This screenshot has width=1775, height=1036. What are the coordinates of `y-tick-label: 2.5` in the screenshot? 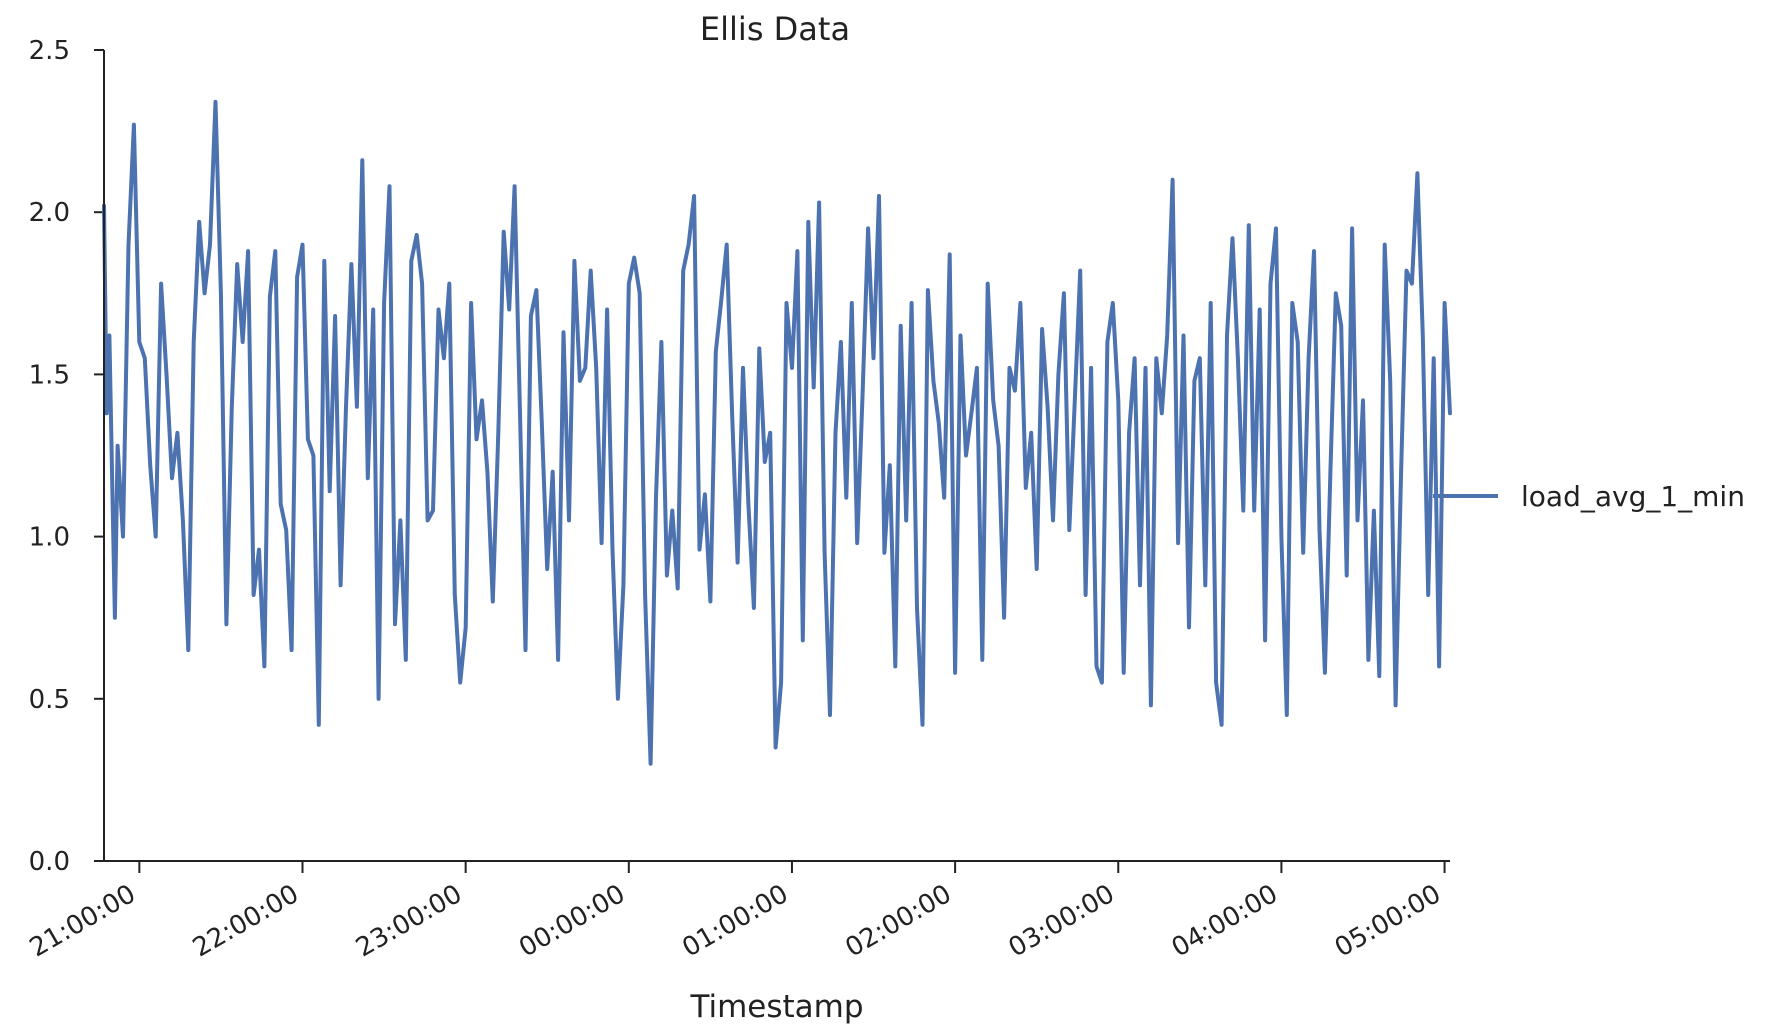 It's located at (49, 51).